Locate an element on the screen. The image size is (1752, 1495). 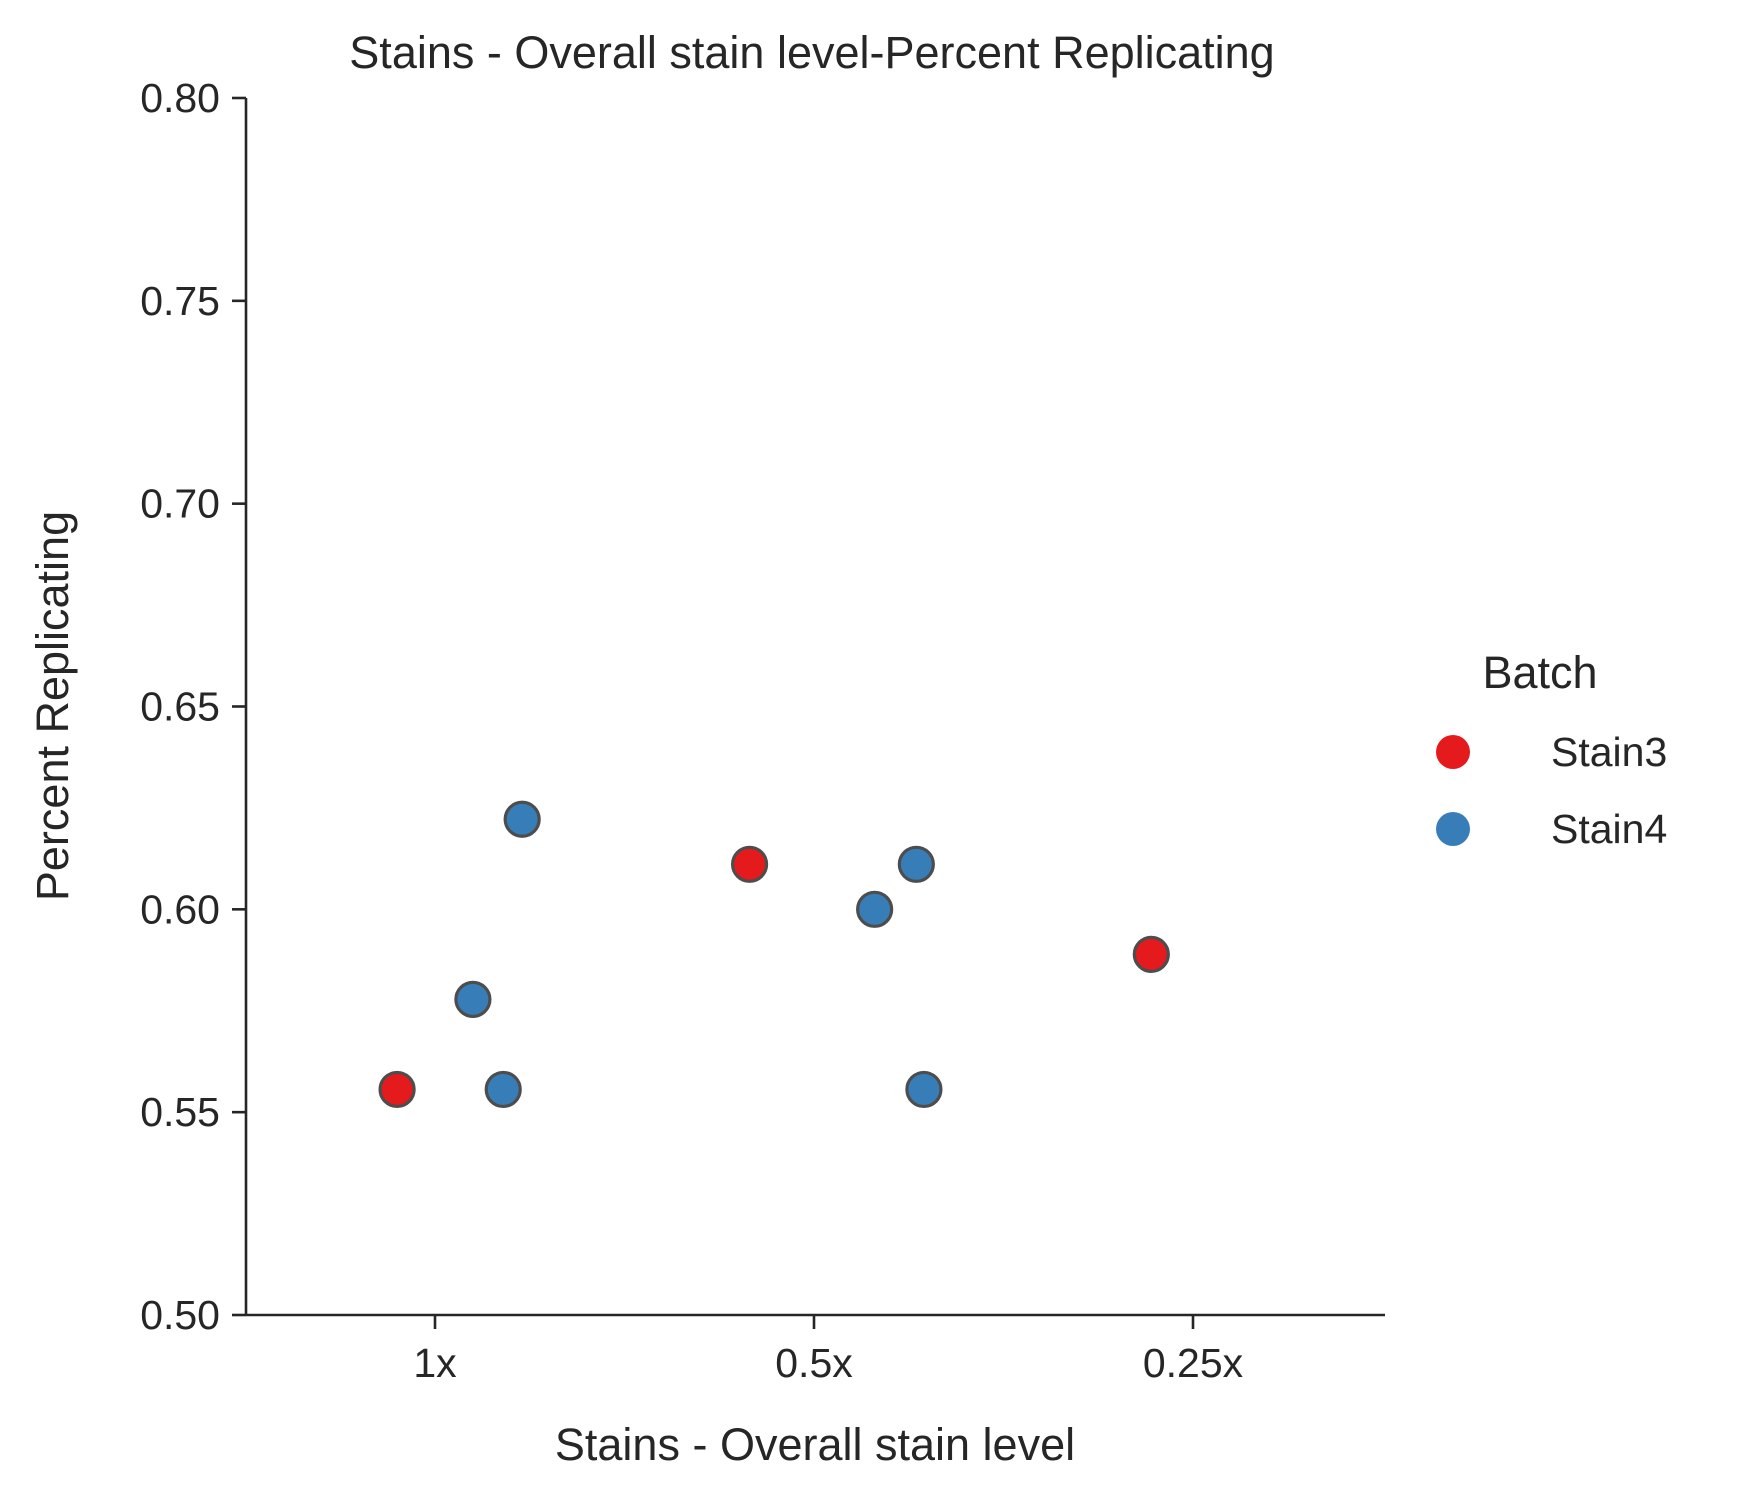
legend-entries: Stain3 Stain4 is located at coordinates (1551, 790).